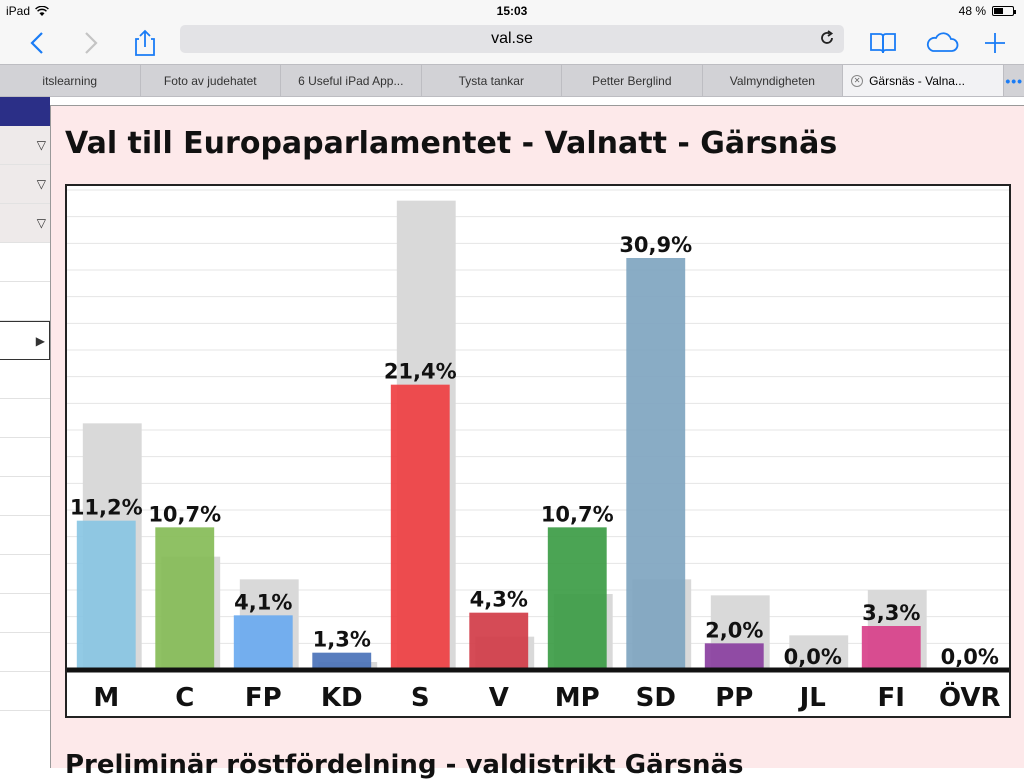  I want to click on category-label: JL, so click(812, 698).